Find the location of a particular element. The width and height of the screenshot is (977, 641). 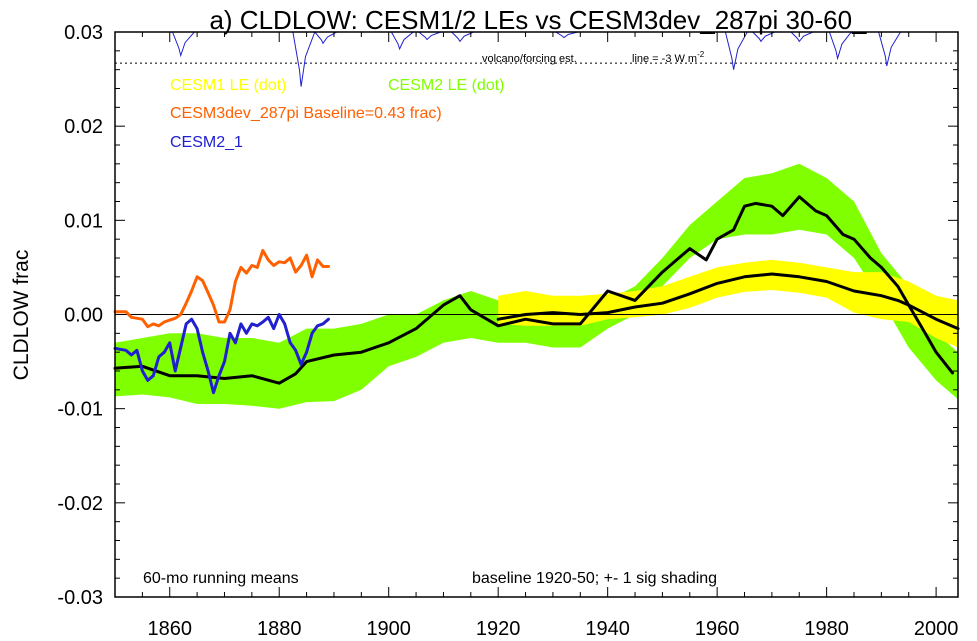

baseline-note: baseline 1920-50; +- 1 sig shading is located at coordinates (594, 578).